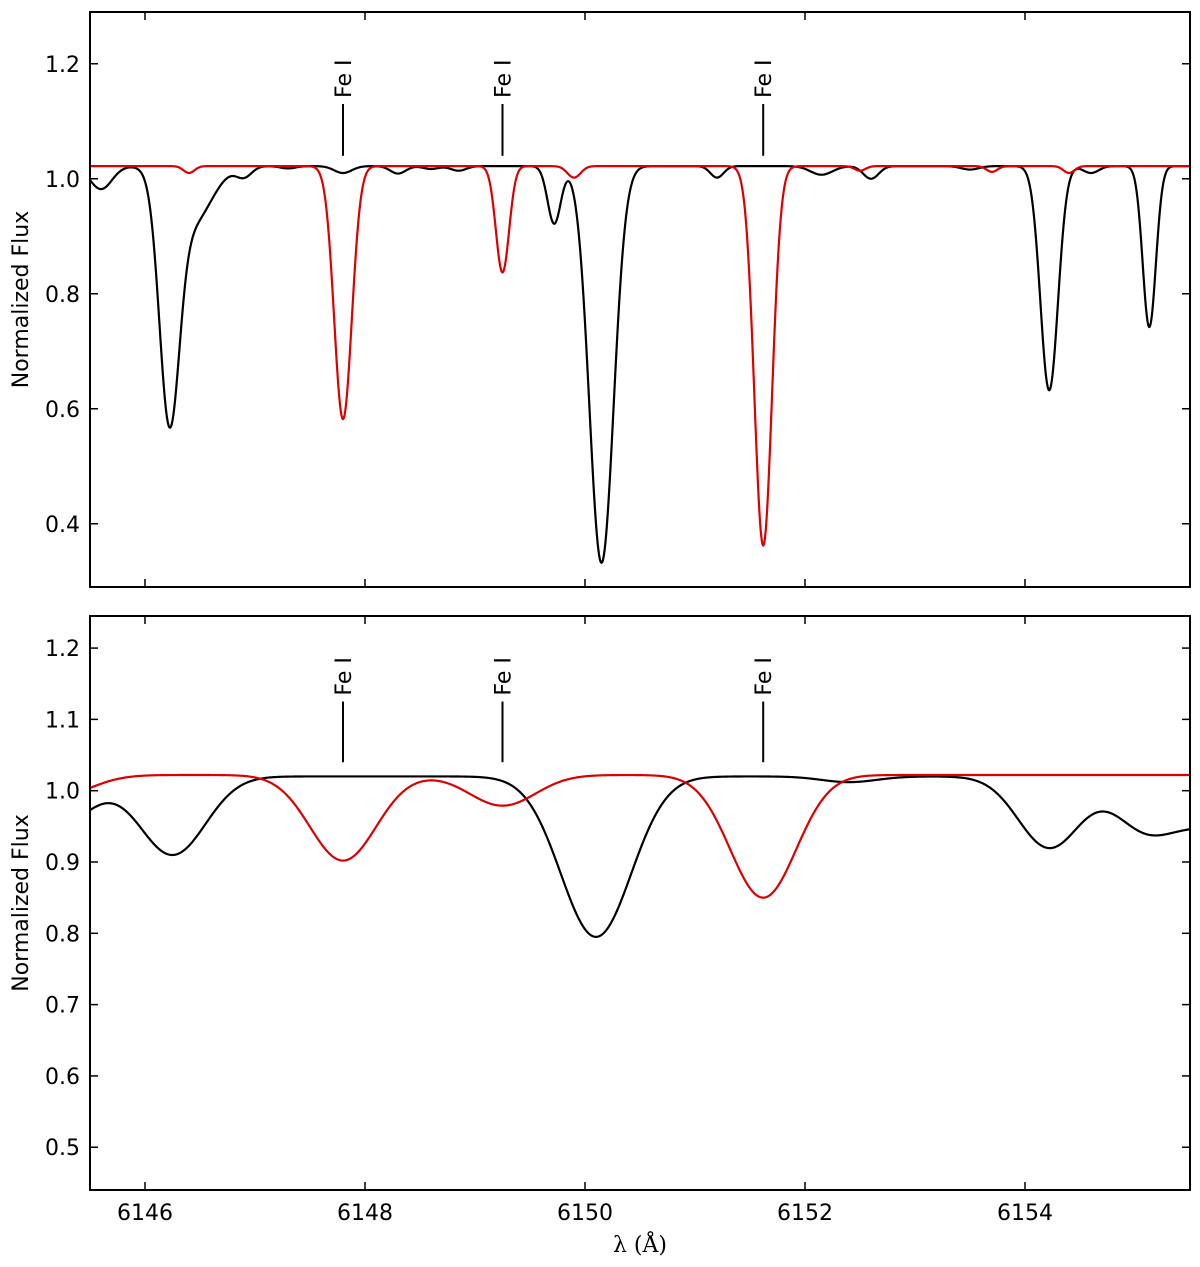 The height and width of the screenshot is (1267, 1200). I want to click on spectrum-line-observed, so click(640, 856).